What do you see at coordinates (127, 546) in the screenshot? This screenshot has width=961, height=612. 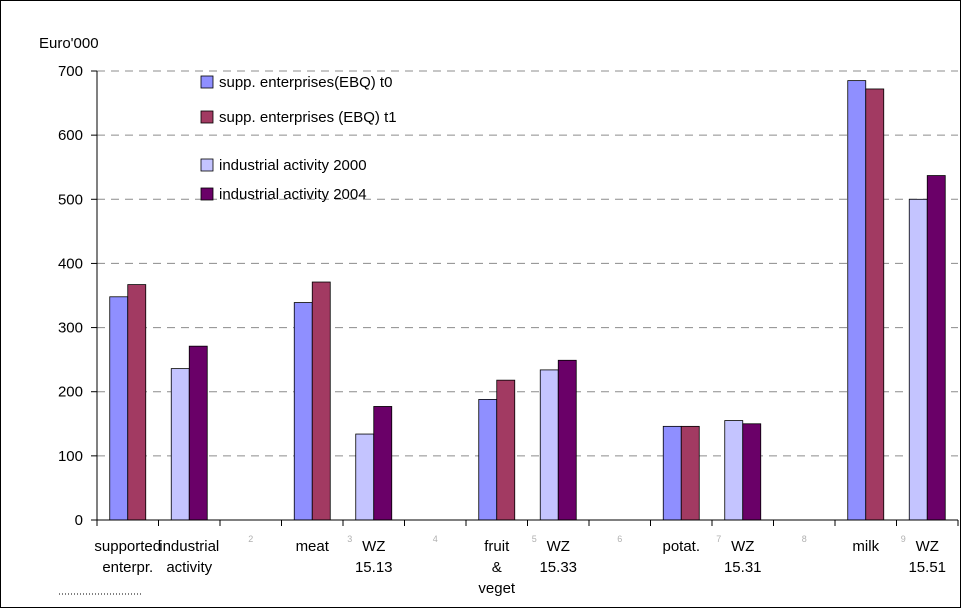 I see `x-category-label: supported` at bounding box center [127, 546].